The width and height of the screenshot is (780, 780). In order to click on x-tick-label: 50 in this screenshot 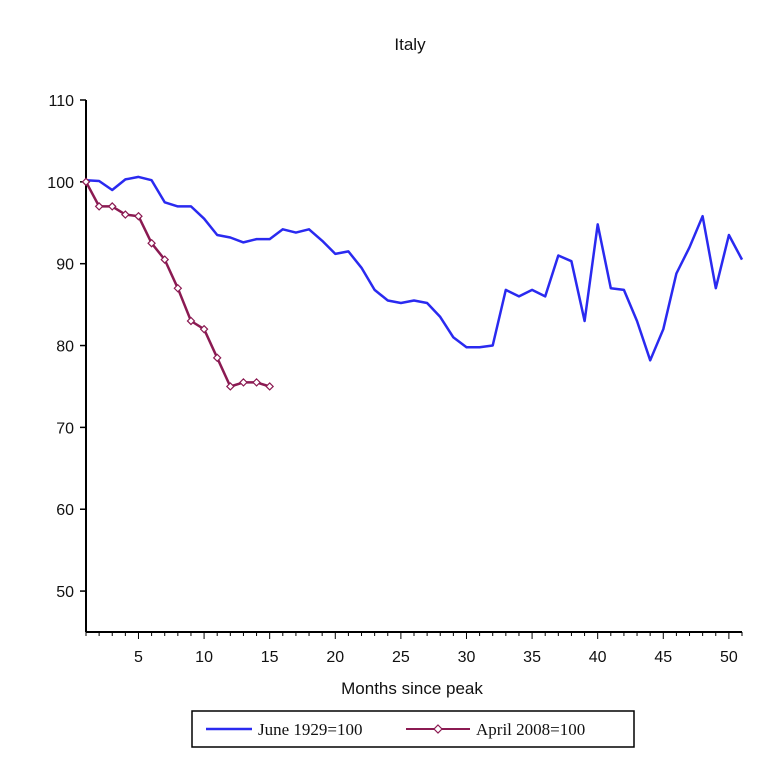, I will do `click(729, 657)`.